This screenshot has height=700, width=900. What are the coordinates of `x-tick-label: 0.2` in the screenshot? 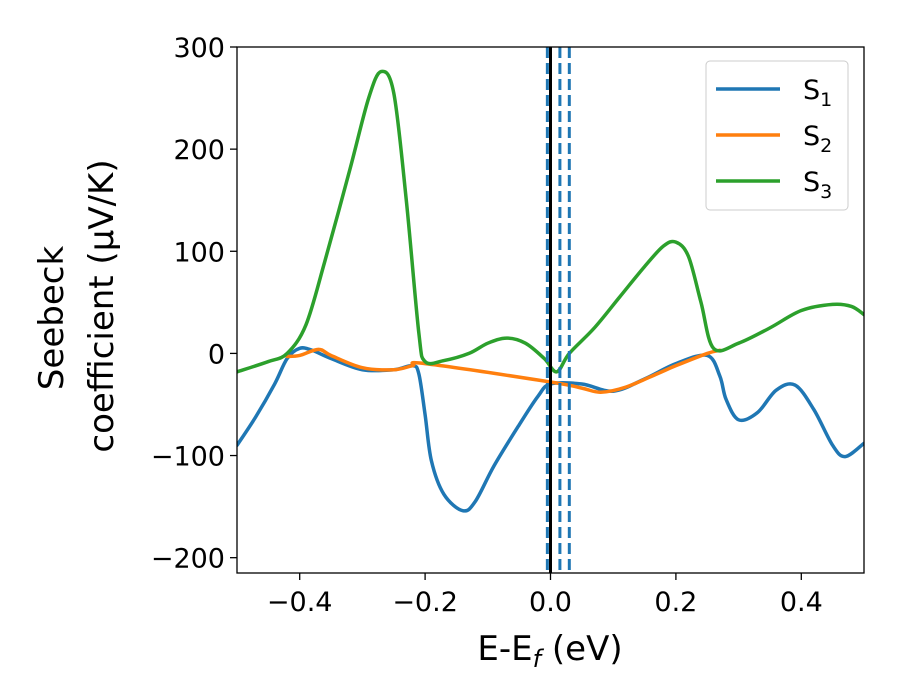 It's located at (675, 602).